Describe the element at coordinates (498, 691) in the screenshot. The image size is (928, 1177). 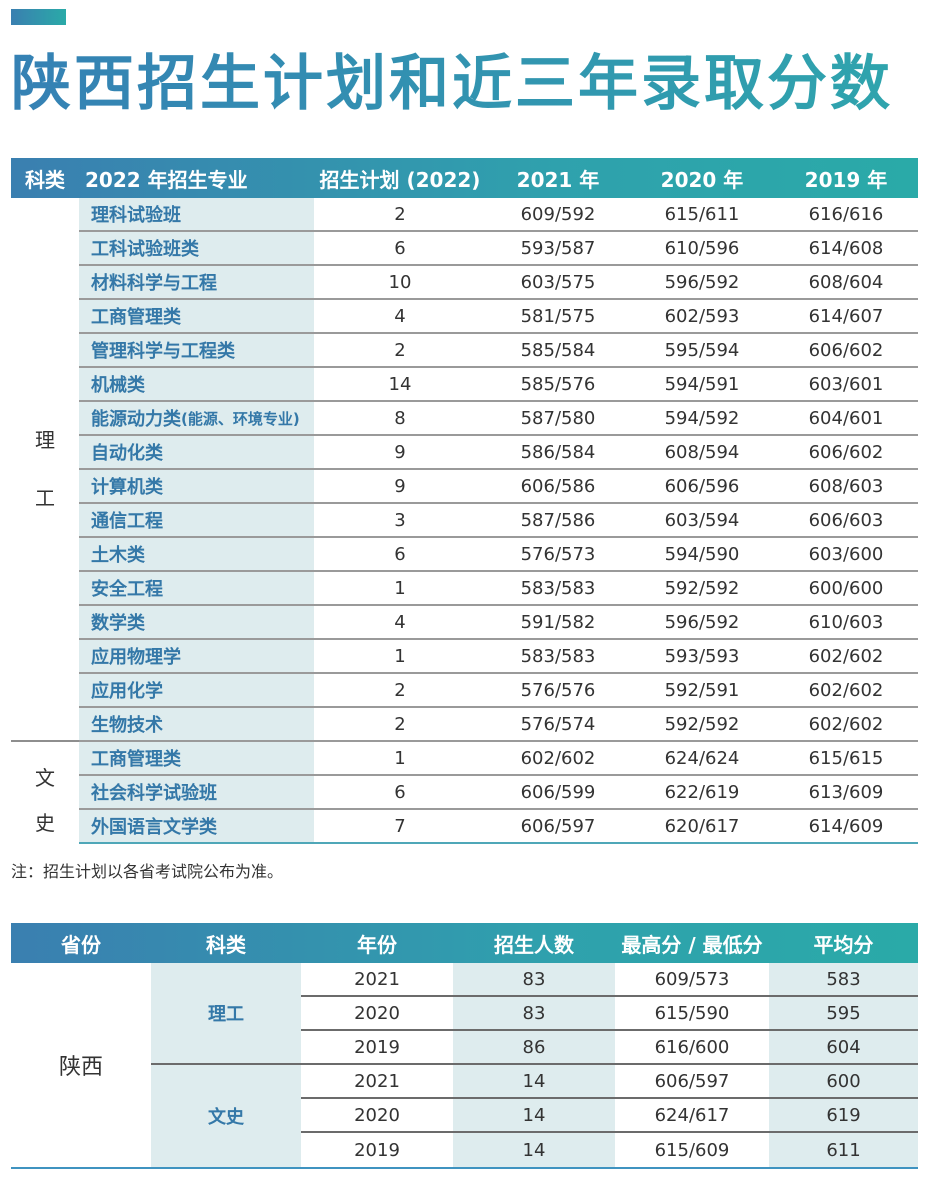
I see `table-row: 应用化学 2 576/576 592/591 602/602` at that location.